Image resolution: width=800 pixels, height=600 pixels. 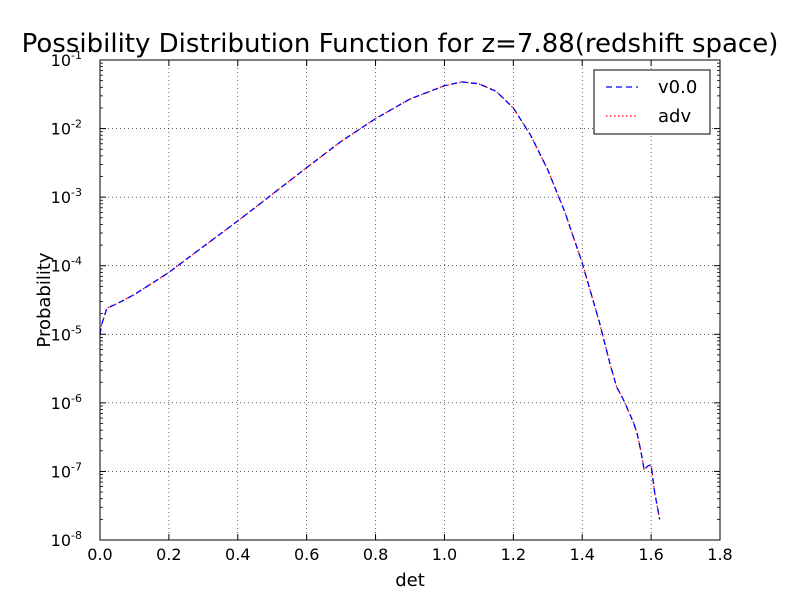 What do you see at coordinates (375, 554) in the screenshot?
I see `x-tick-label: 0.8` at bounding box center [375, 554].